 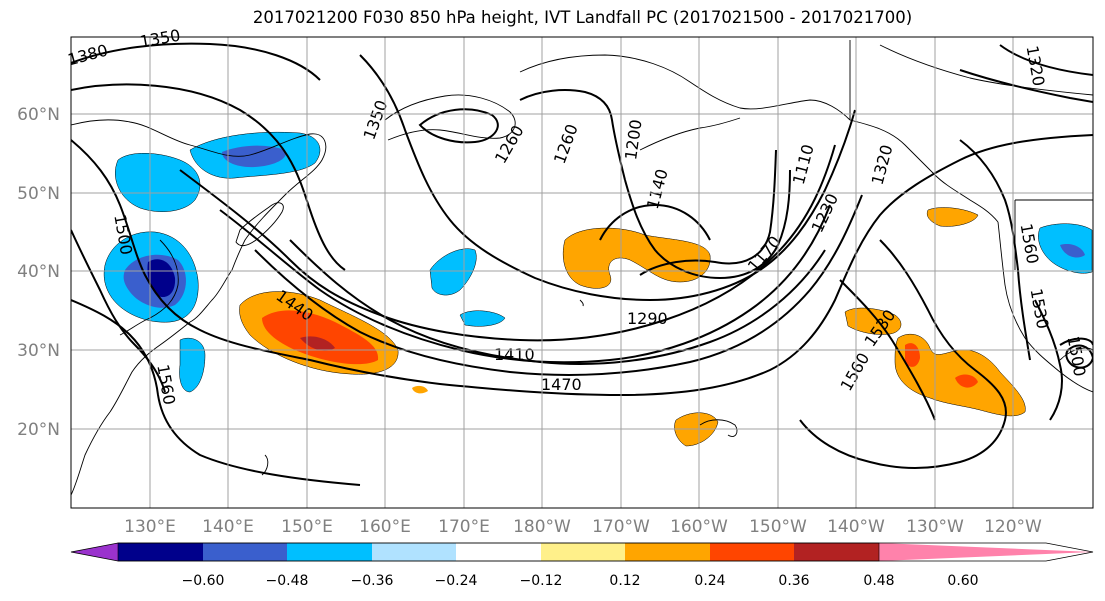 What do you see at coordinates (88, 54) in the screenshot?
I see `contour-label: 1380` at bounding box center [88, 54].